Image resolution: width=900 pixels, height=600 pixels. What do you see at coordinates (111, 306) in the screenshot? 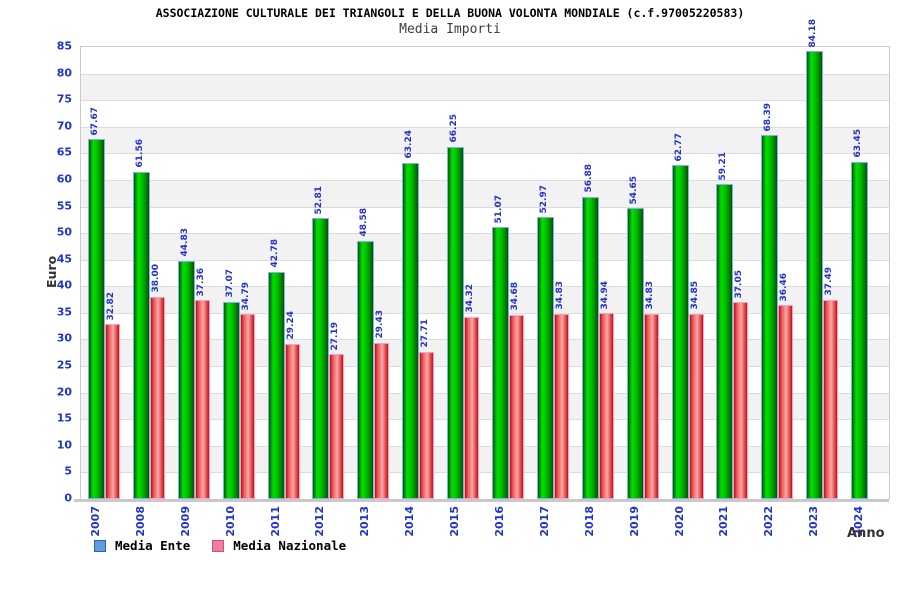
I see `media-nazionale-value-label: 32.82` at bounding box center [111, 306].